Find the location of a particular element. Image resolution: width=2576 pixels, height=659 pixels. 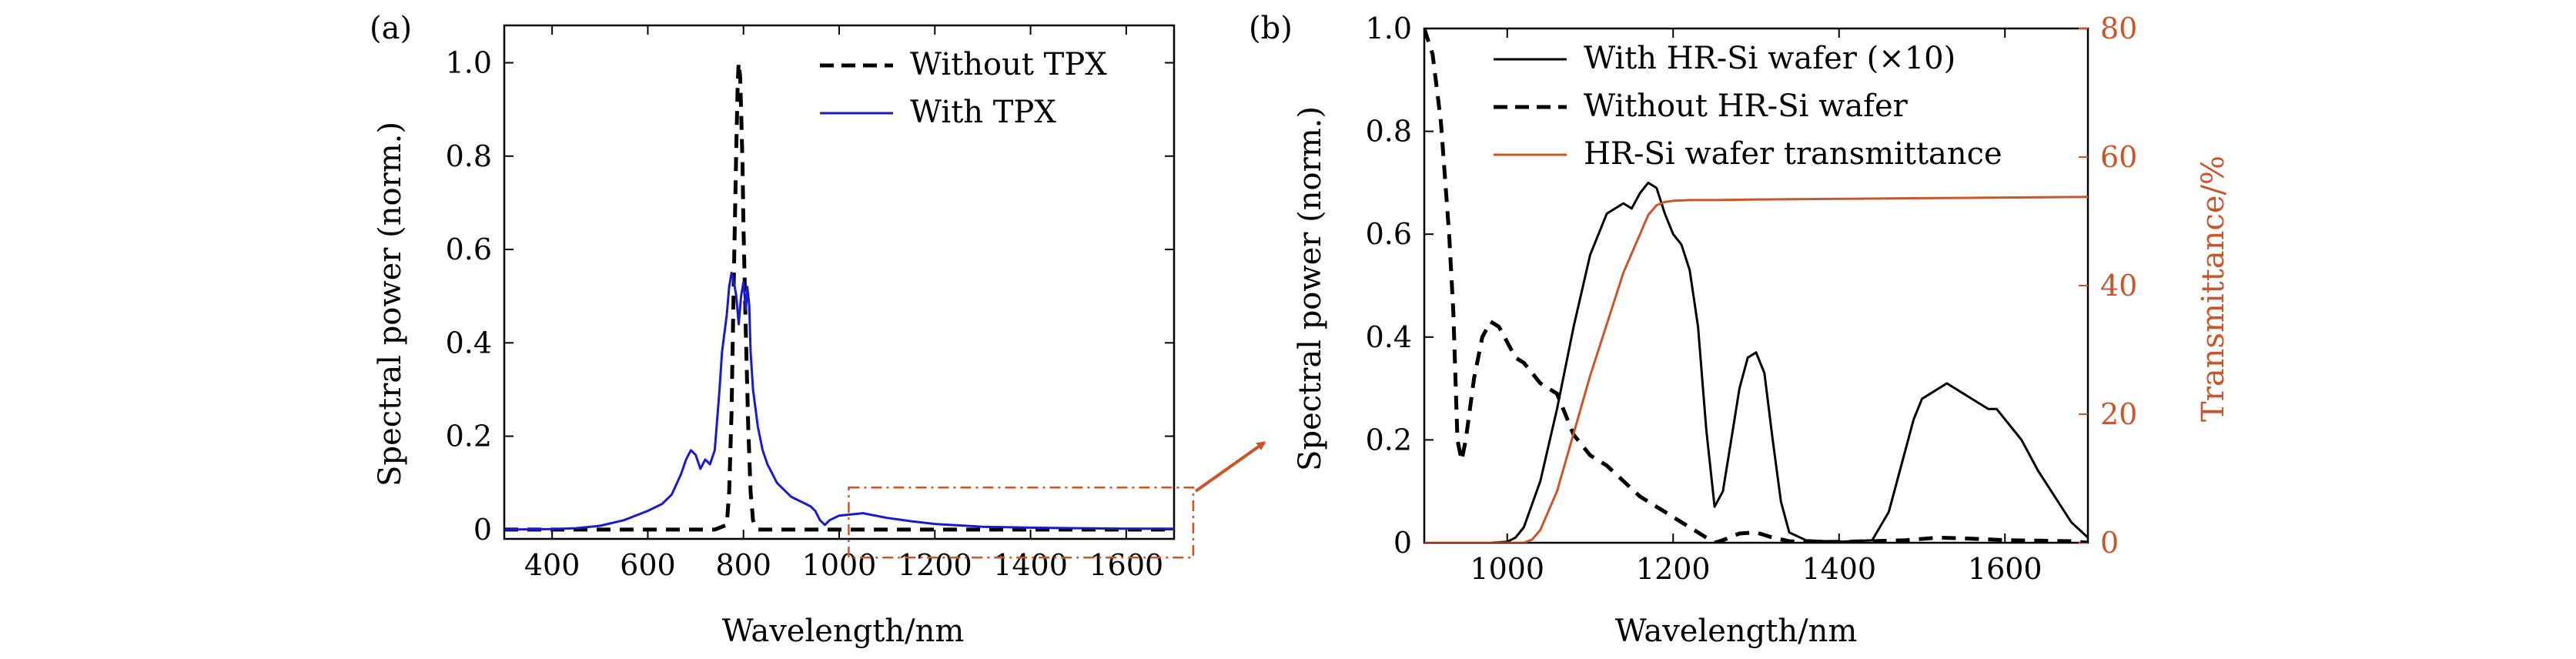

panel-a-label: (a) is located at coordinates (391, 28).